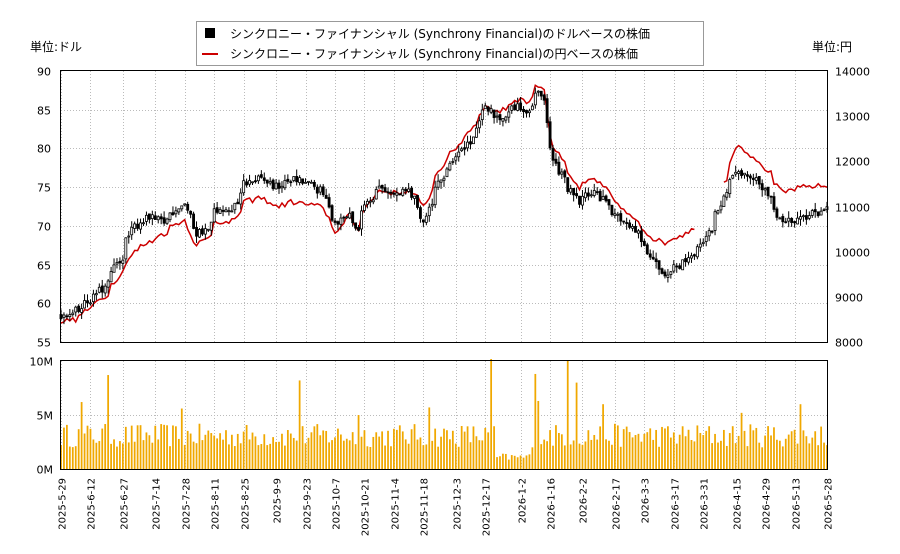 This screenshot has width=900, height=554. What do you see at coordinates (44, 188) in the screenshot?
I see `left-y-tick-label: 75` at bounding box center [44, 188].